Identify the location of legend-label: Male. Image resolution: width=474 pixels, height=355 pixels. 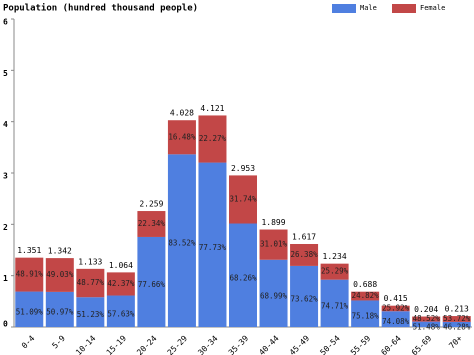
(368, 8).